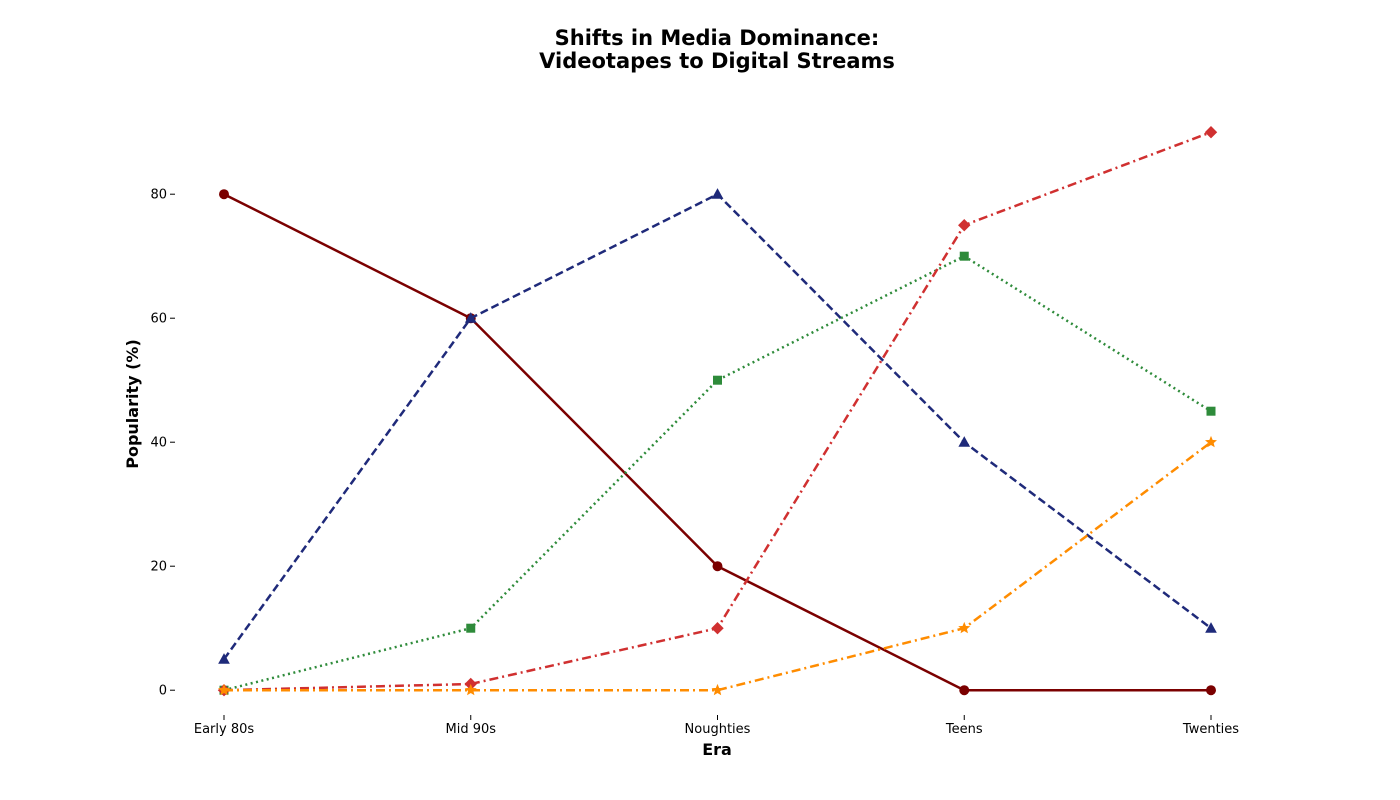  I want to click on x-tick-label: Teens, so click(964, 729).